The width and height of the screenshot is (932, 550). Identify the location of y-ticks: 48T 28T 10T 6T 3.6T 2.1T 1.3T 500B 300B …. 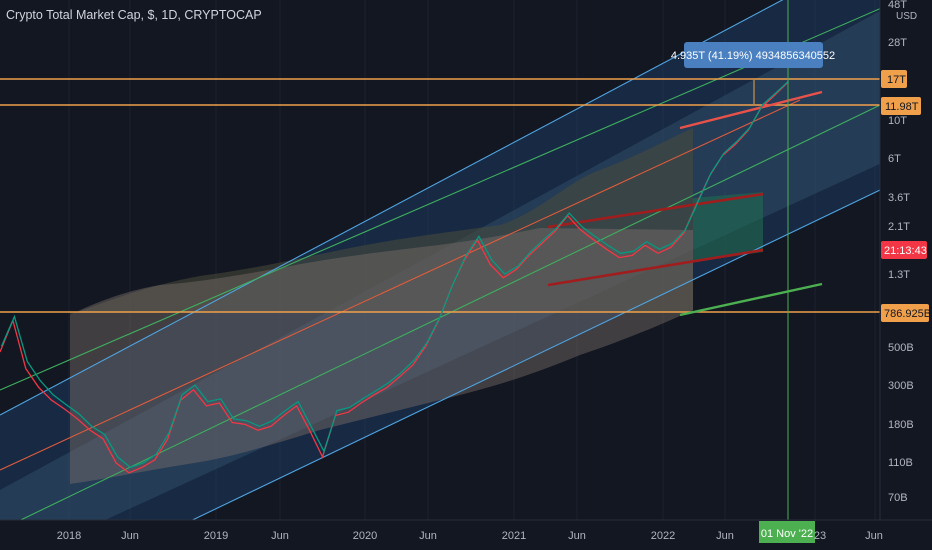
(901, 252).